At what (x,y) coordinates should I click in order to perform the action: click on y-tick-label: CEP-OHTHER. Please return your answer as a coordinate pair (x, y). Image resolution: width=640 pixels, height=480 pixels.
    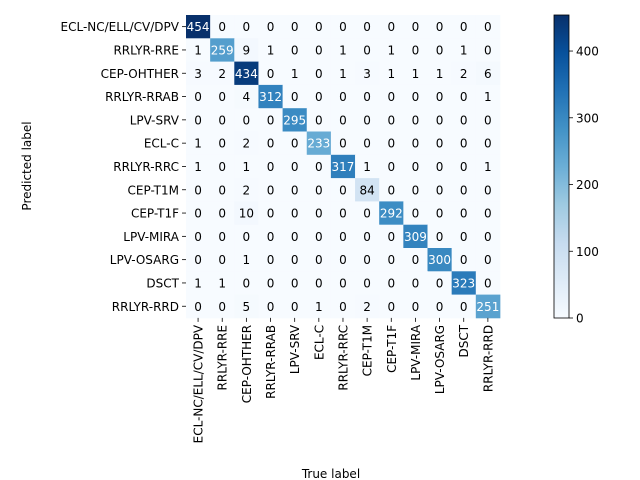
    Looking at the image, I should click on (140, 74).